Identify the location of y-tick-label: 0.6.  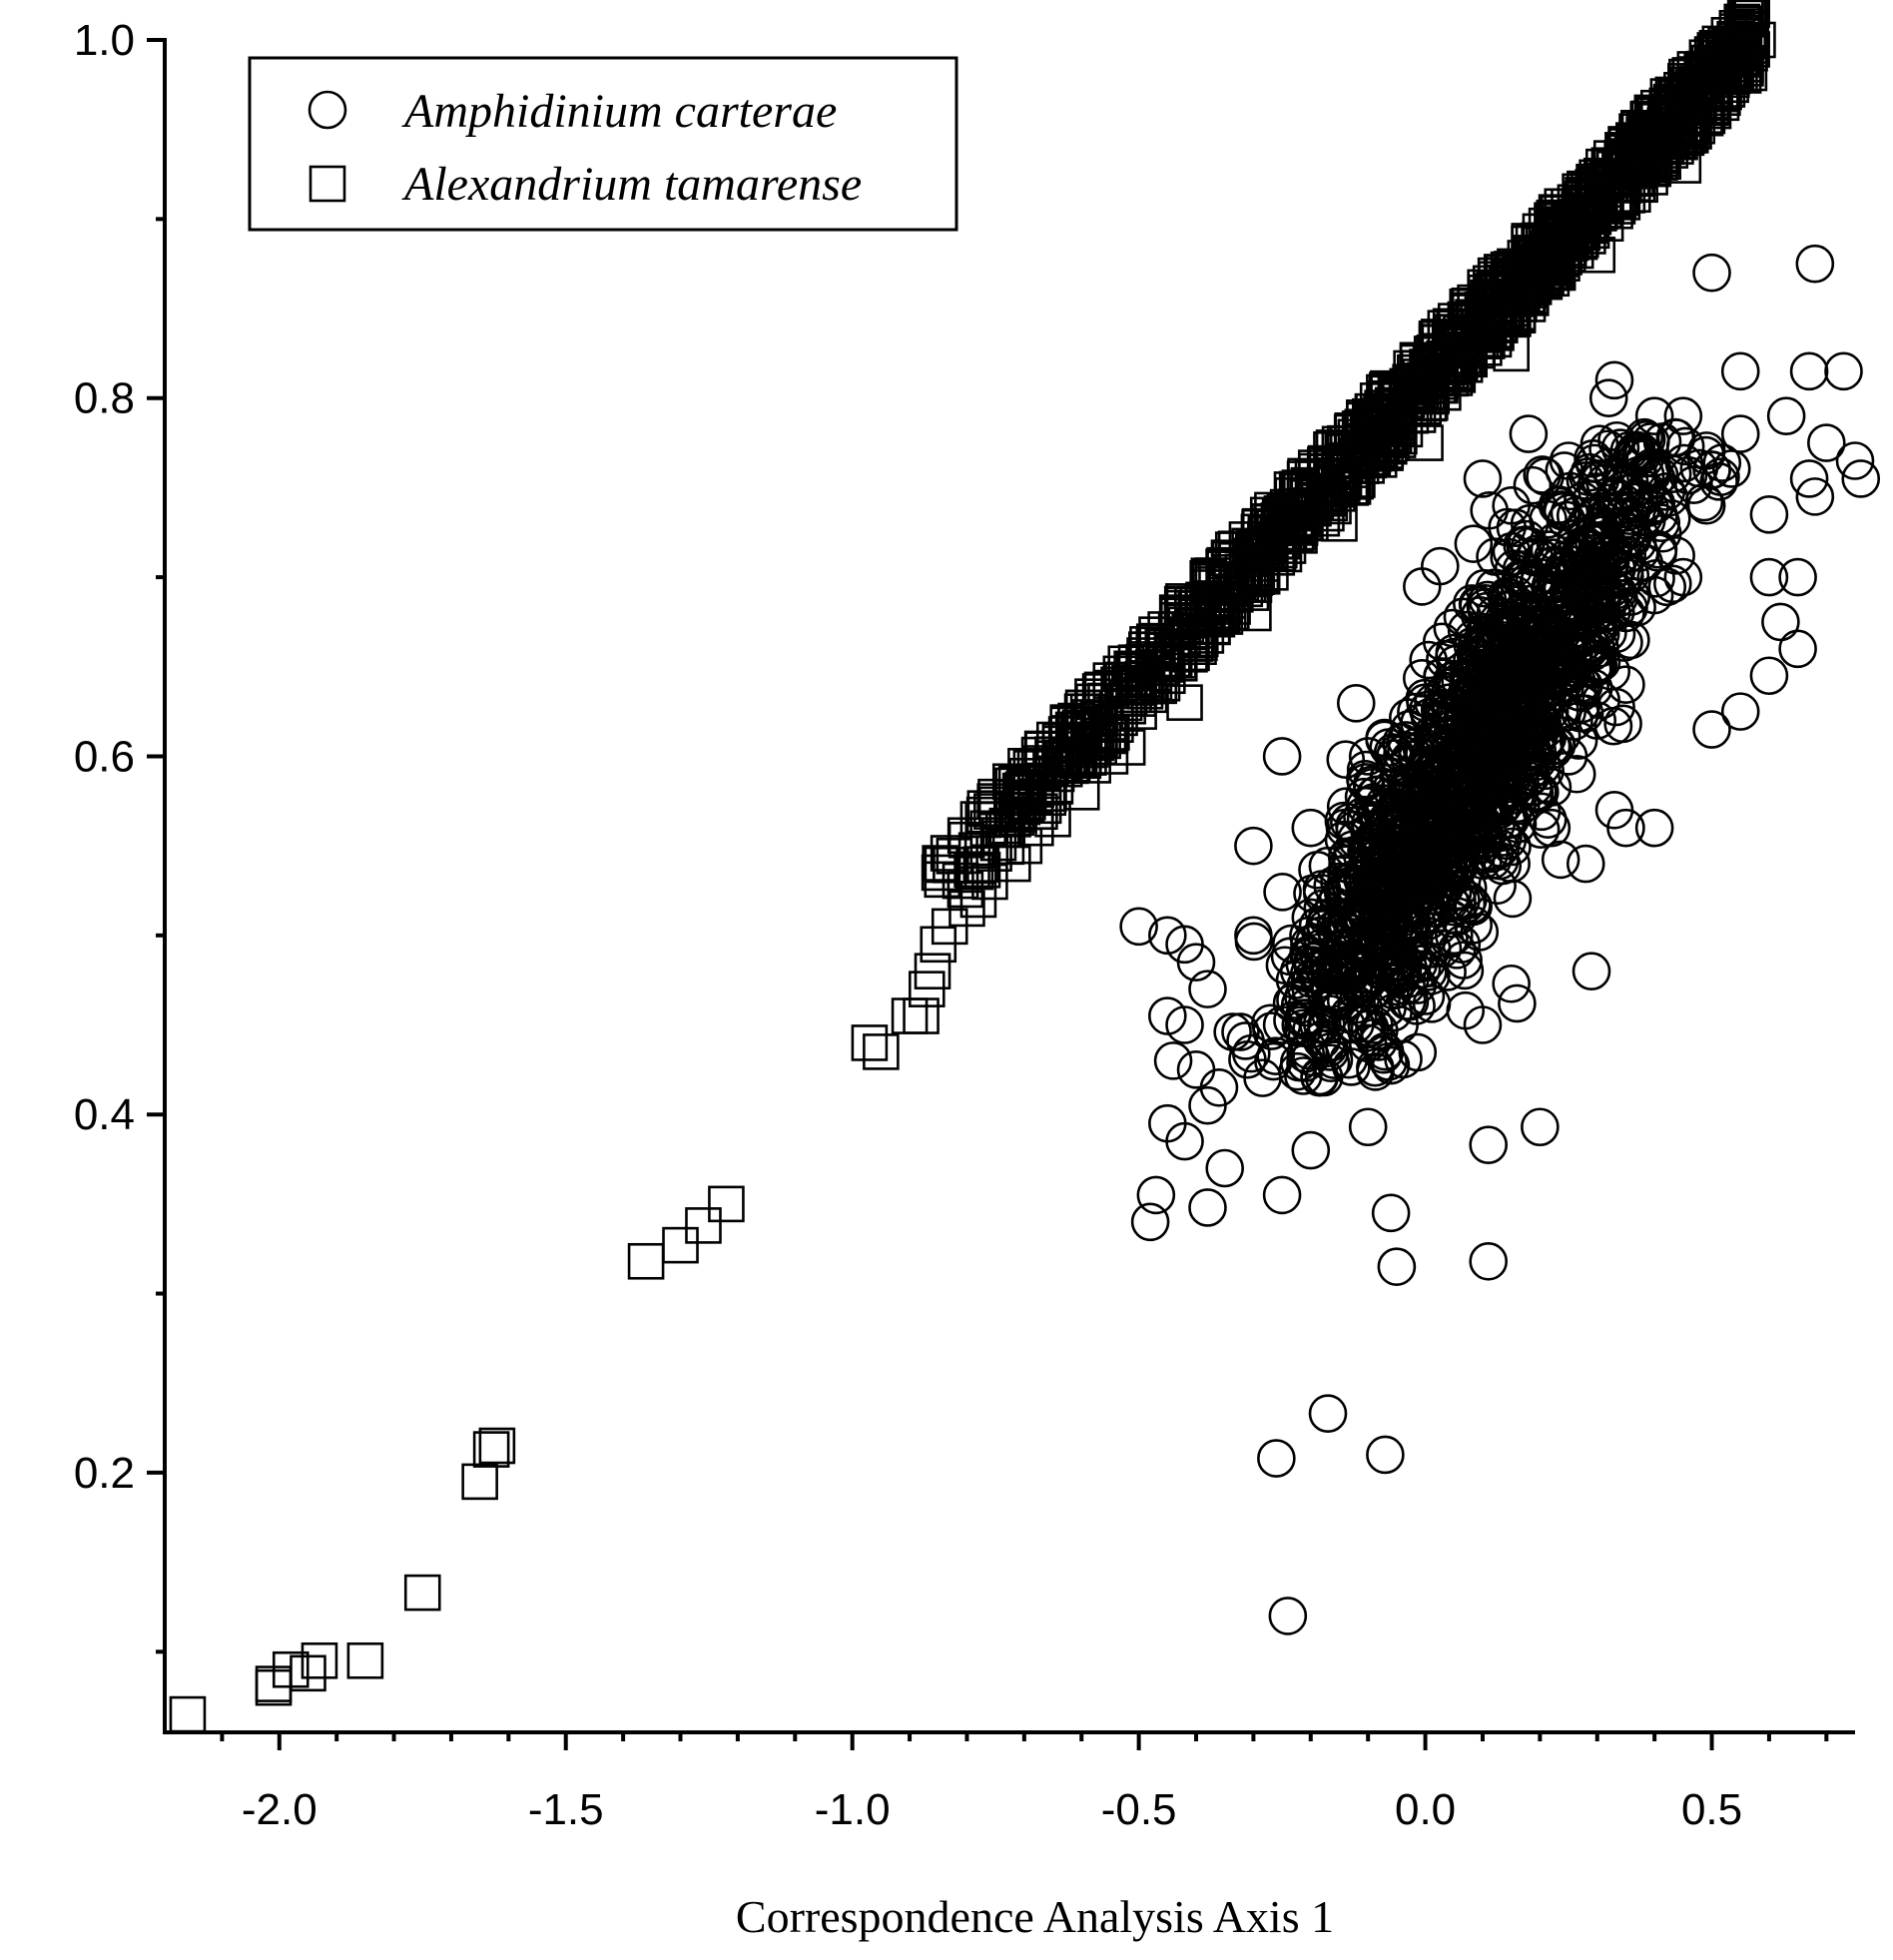
(104, 756).